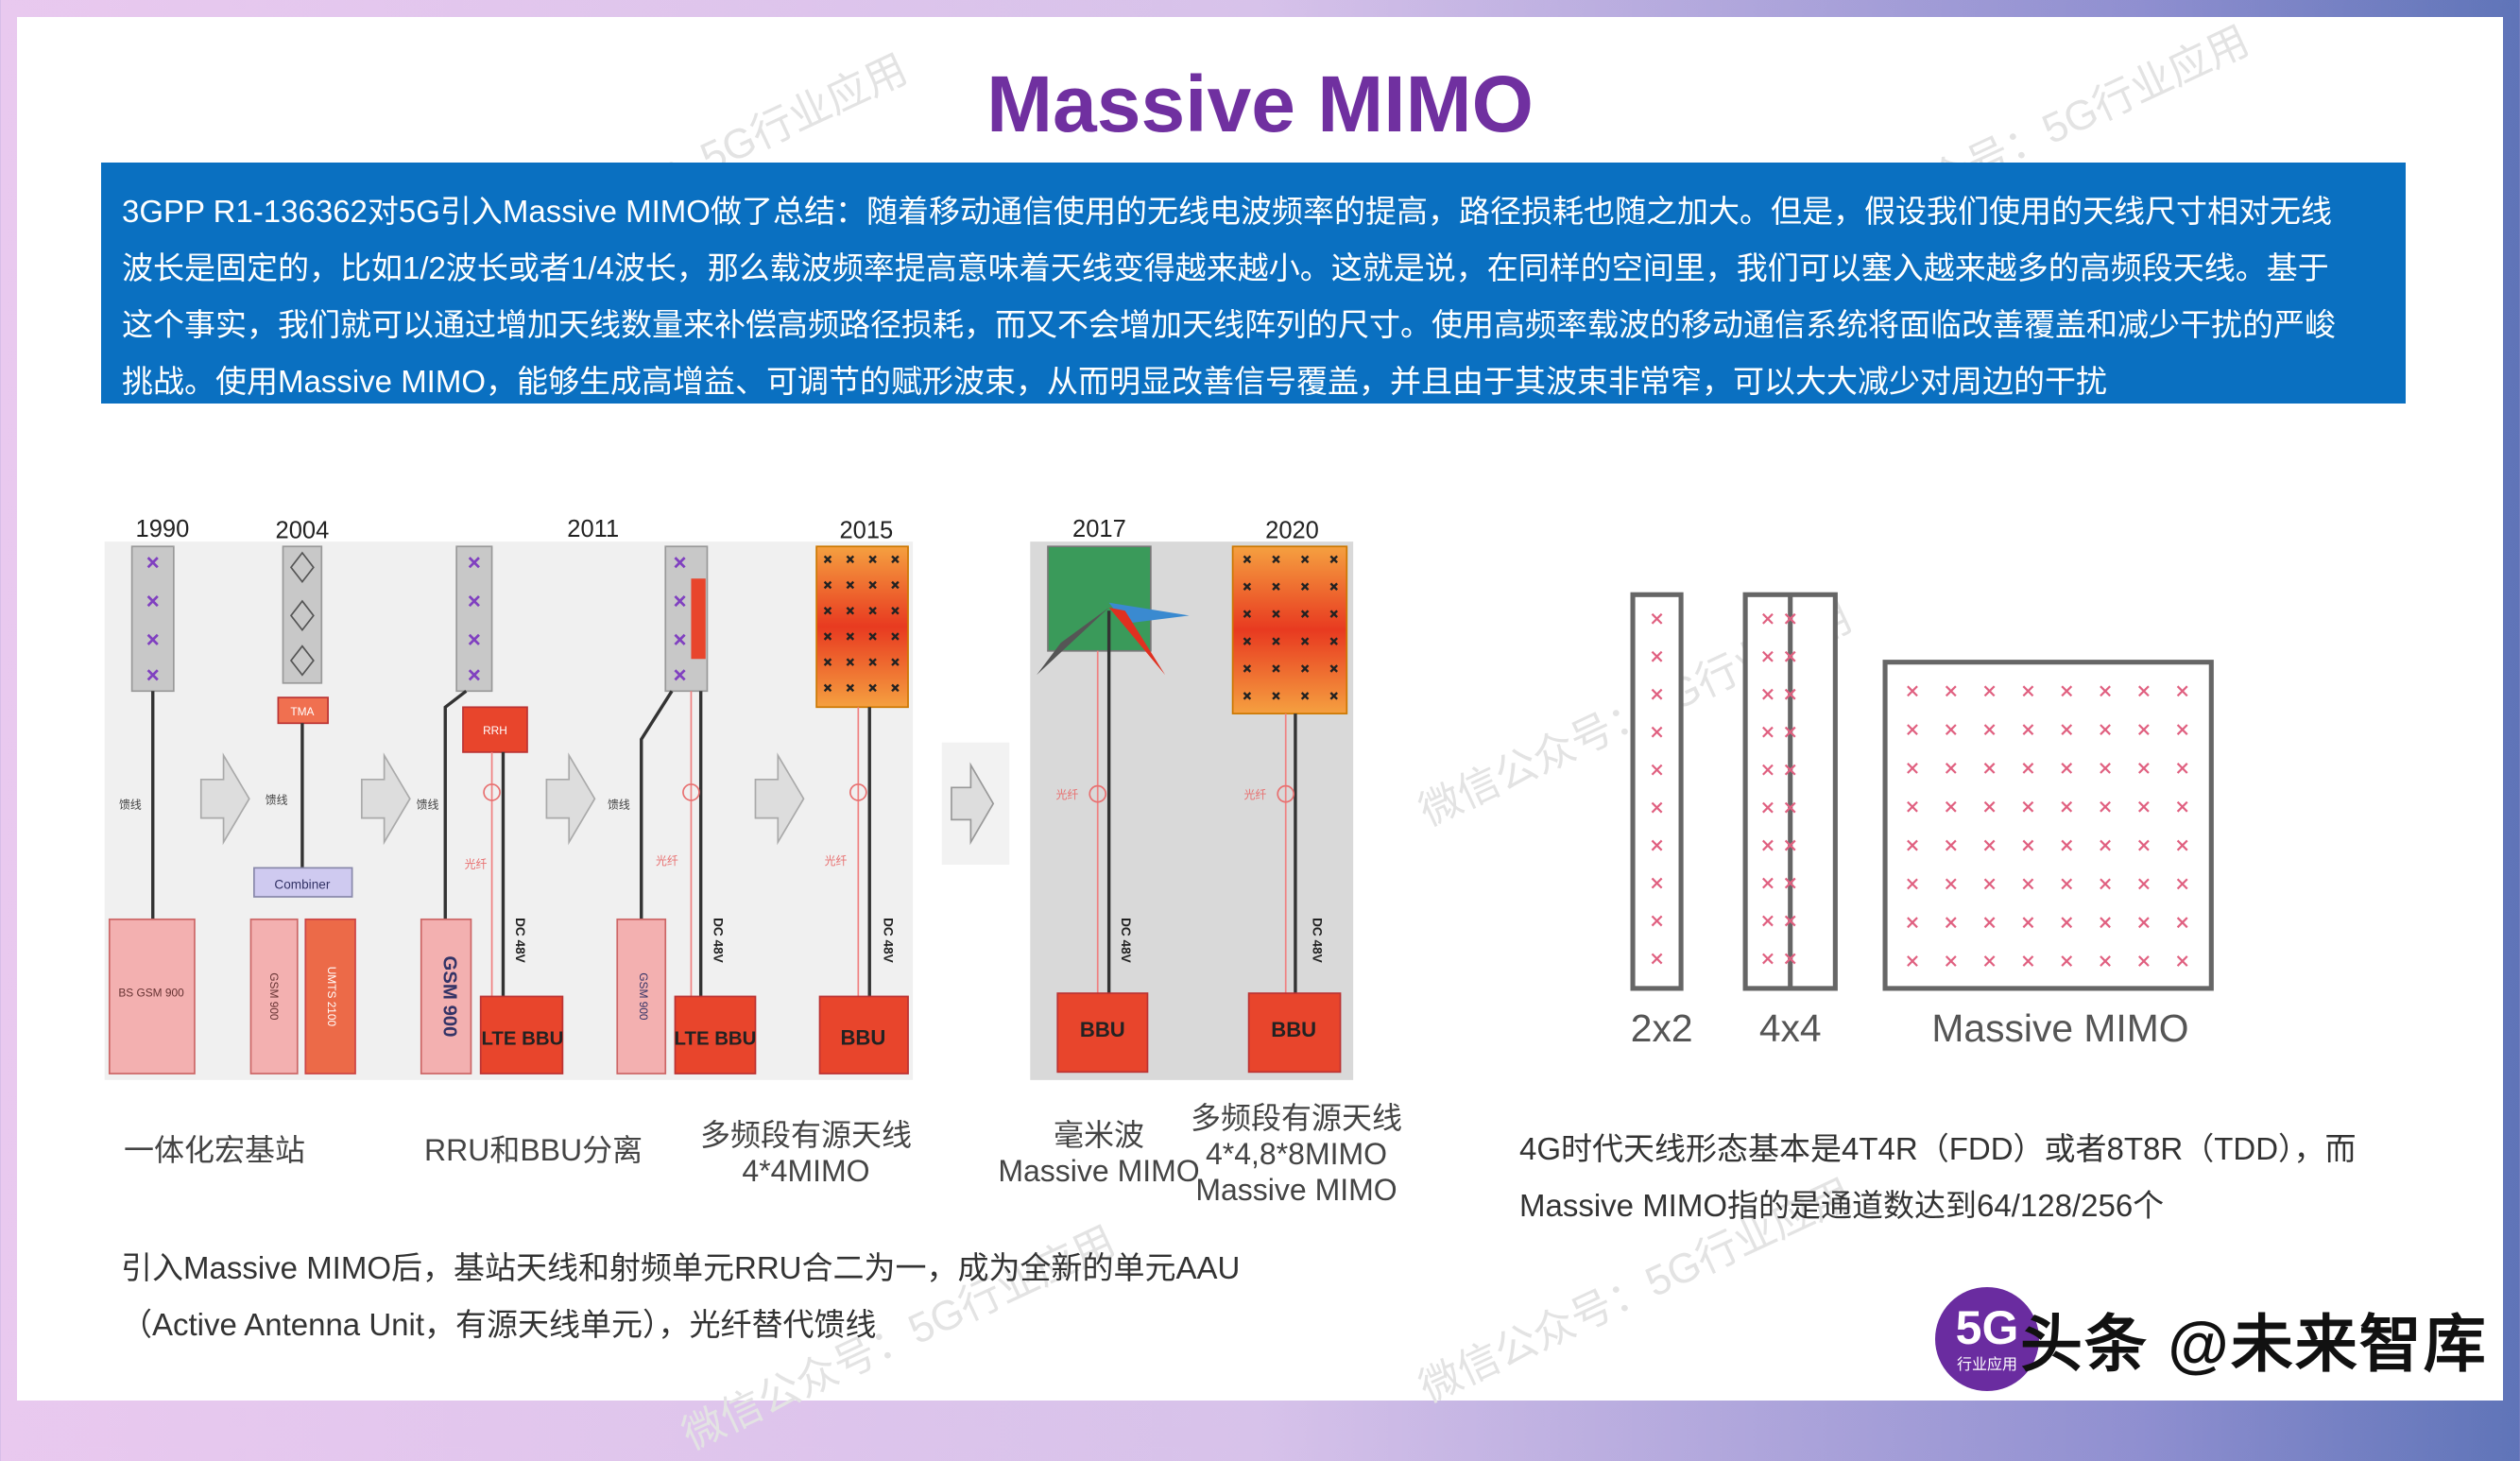  I want to click on box-label: Combiner, so click(302, 884).